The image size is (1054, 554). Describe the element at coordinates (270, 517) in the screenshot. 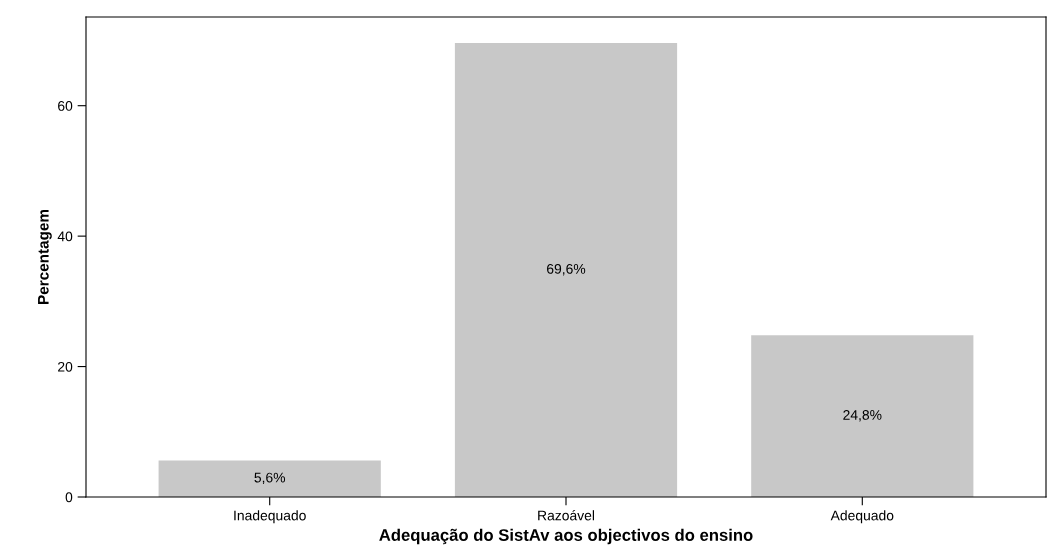

I see `x-tick-label: Inadequado` at that location.